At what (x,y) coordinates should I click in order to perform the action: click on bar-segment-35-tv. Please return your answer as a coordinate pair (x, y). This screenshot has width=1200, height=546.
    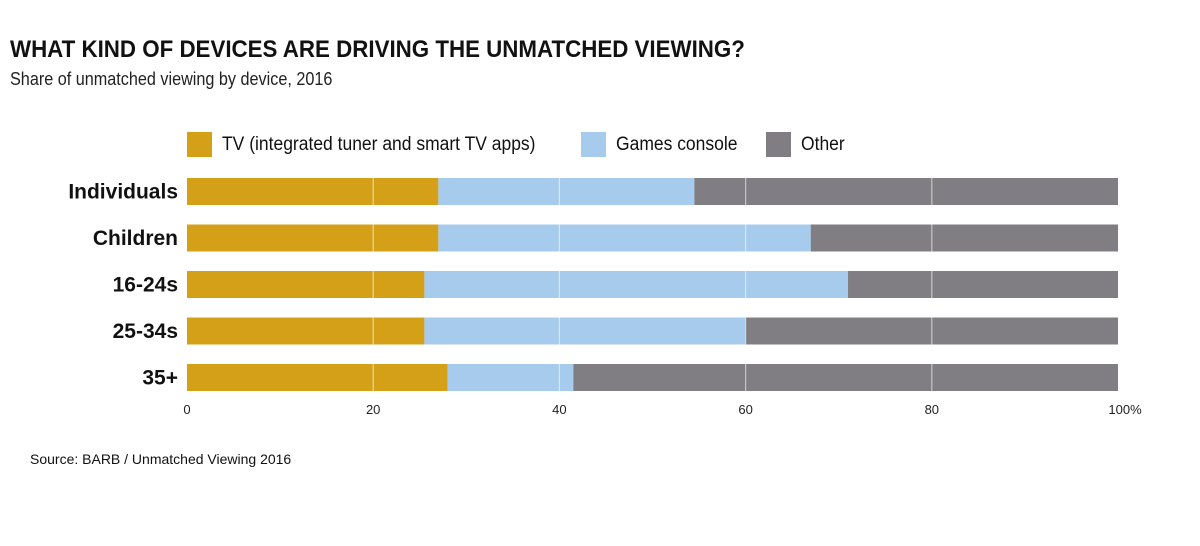
    Looking at the image, I should click on (317, 377).